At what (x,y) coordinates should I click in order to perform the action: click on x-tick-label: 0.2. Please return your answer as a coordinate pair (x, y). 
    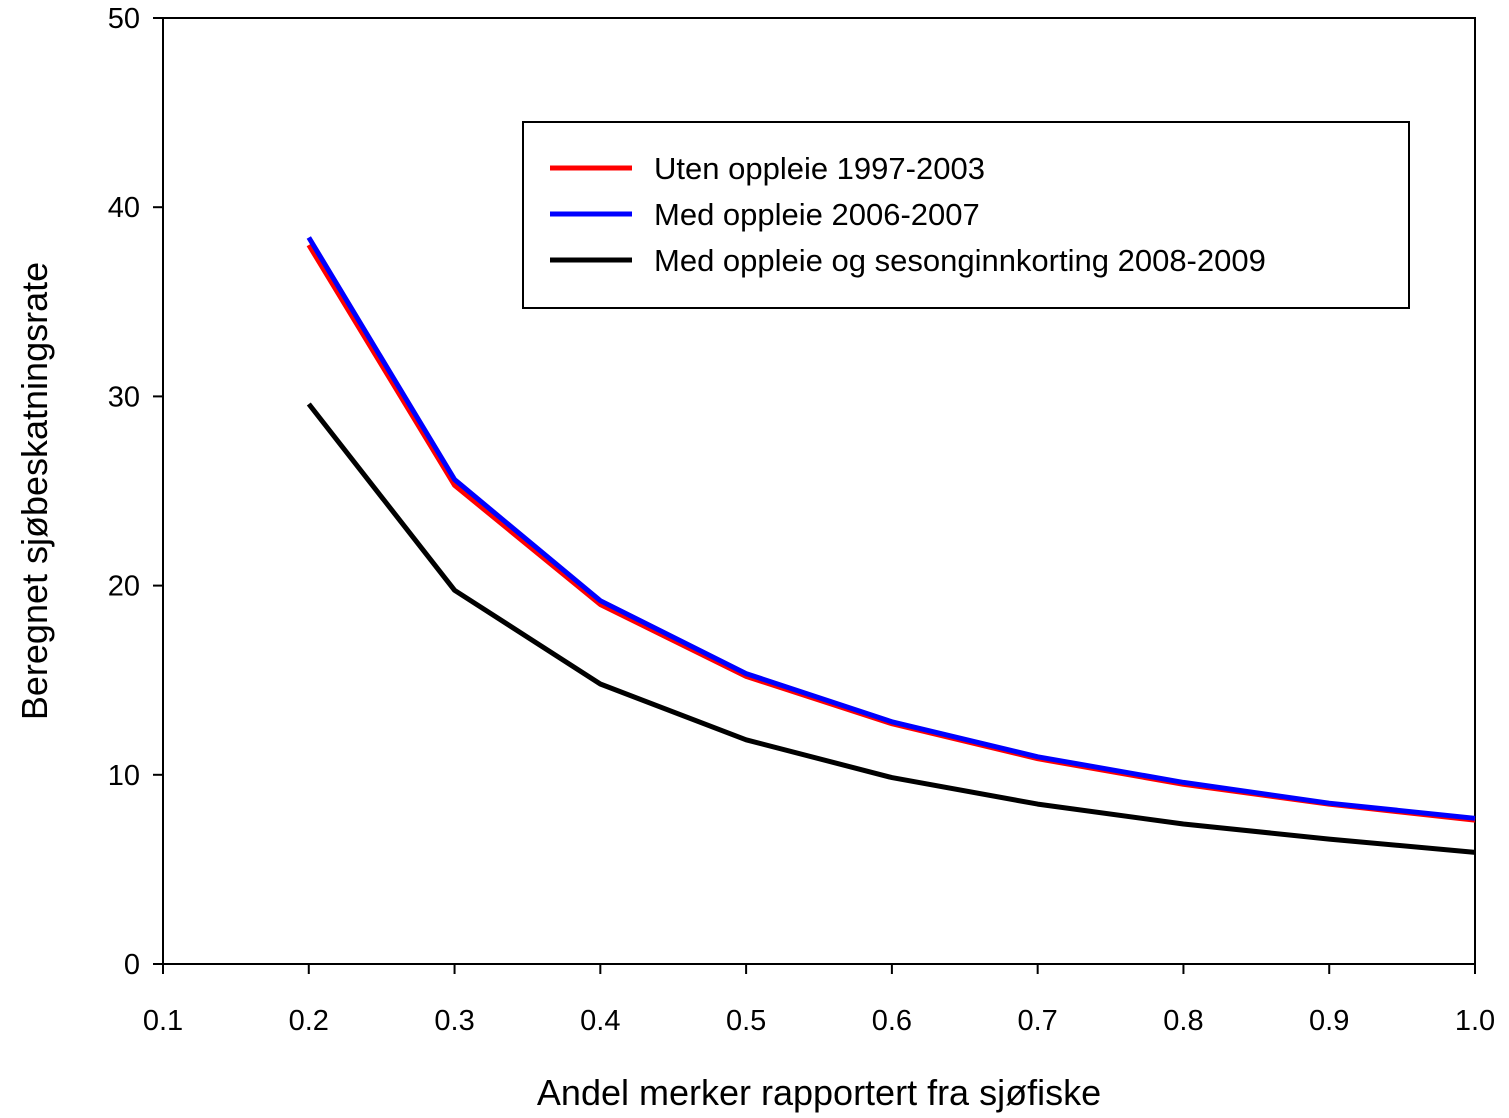
    Looking at the image, I should click on (309, 1021).